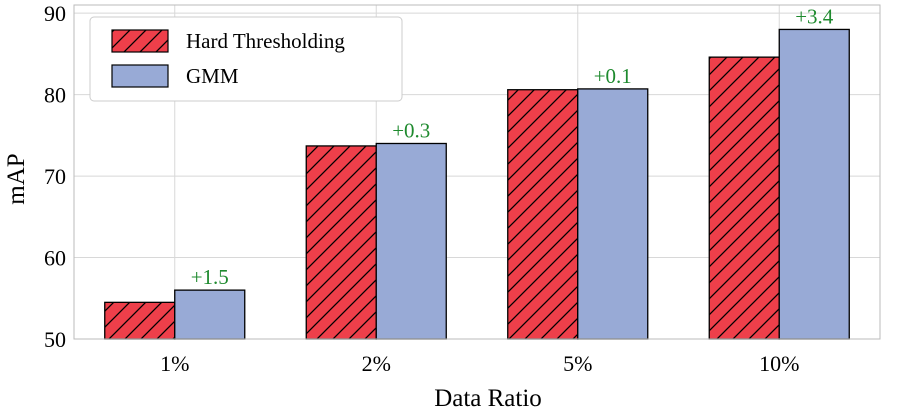 This screenshot has width=906, height=415. Describe the element at coordinates (174, 363) in the screenshot. I see `x-tick-label: 1%` at that location.